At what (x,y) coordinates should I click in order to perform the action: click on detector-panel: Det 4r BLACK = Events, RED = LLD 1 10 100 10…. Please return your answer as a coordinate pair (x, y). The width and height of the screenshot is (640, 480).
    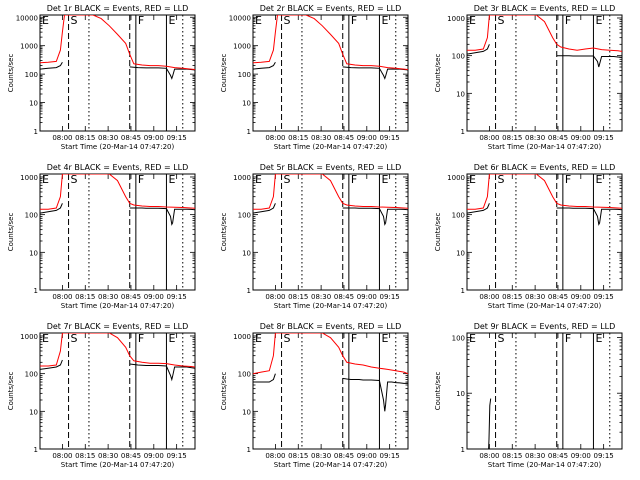
    Looking at the image, I should click on (101, 236).